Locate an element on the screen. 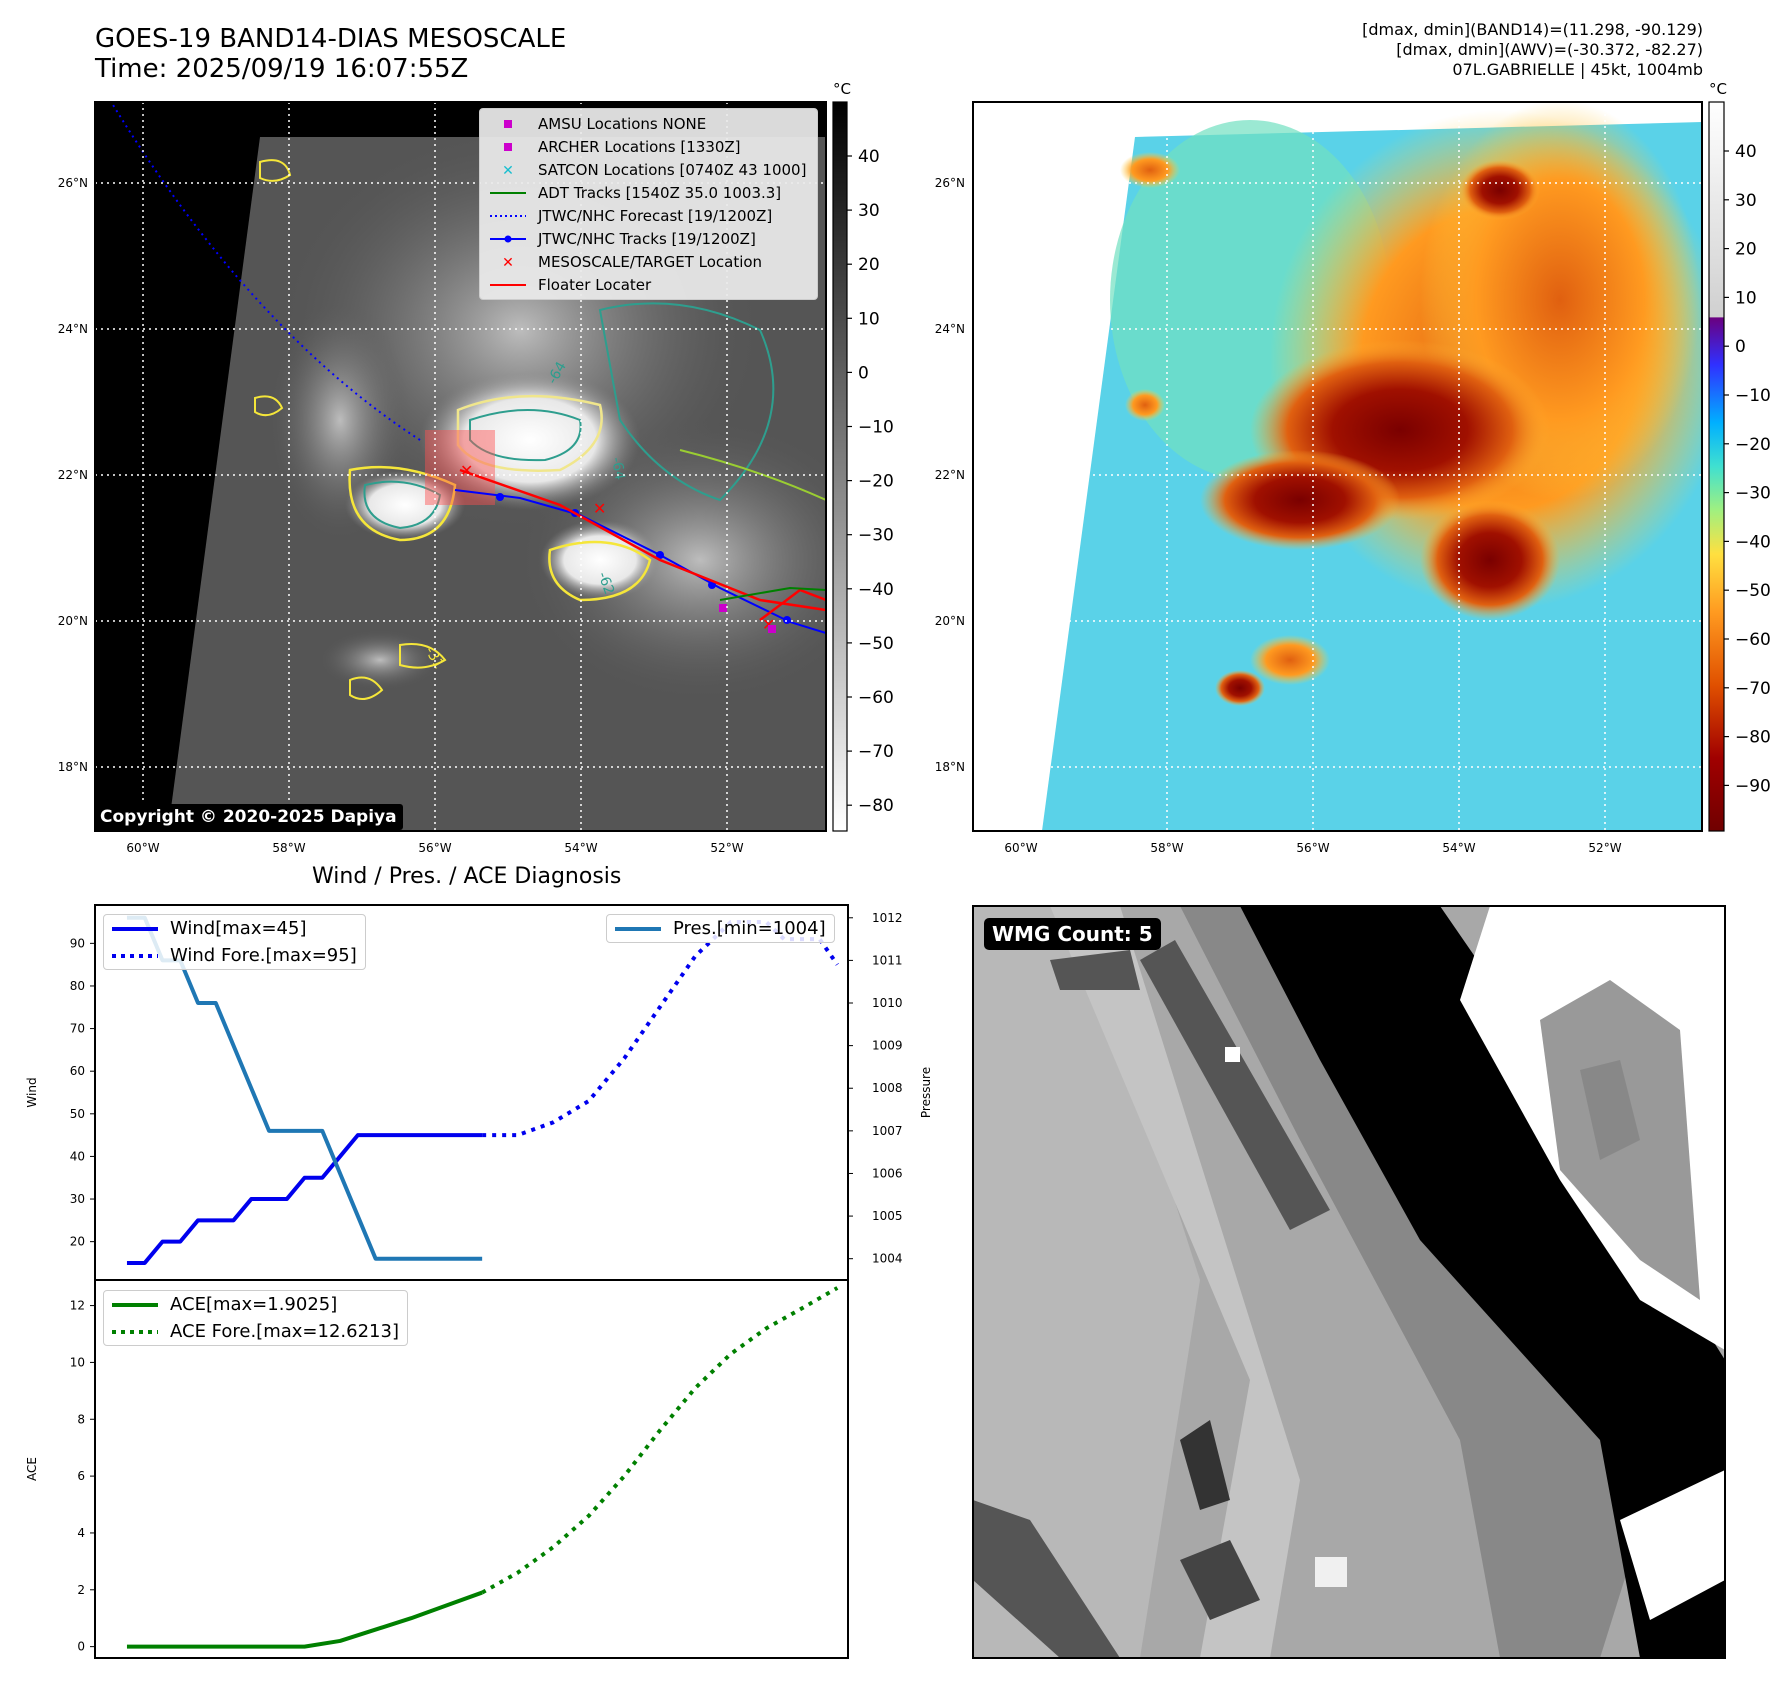 The height and width of the screenshot is (1690, 1788). y-tick-label: 0 is located at coordinates (81, 1647).